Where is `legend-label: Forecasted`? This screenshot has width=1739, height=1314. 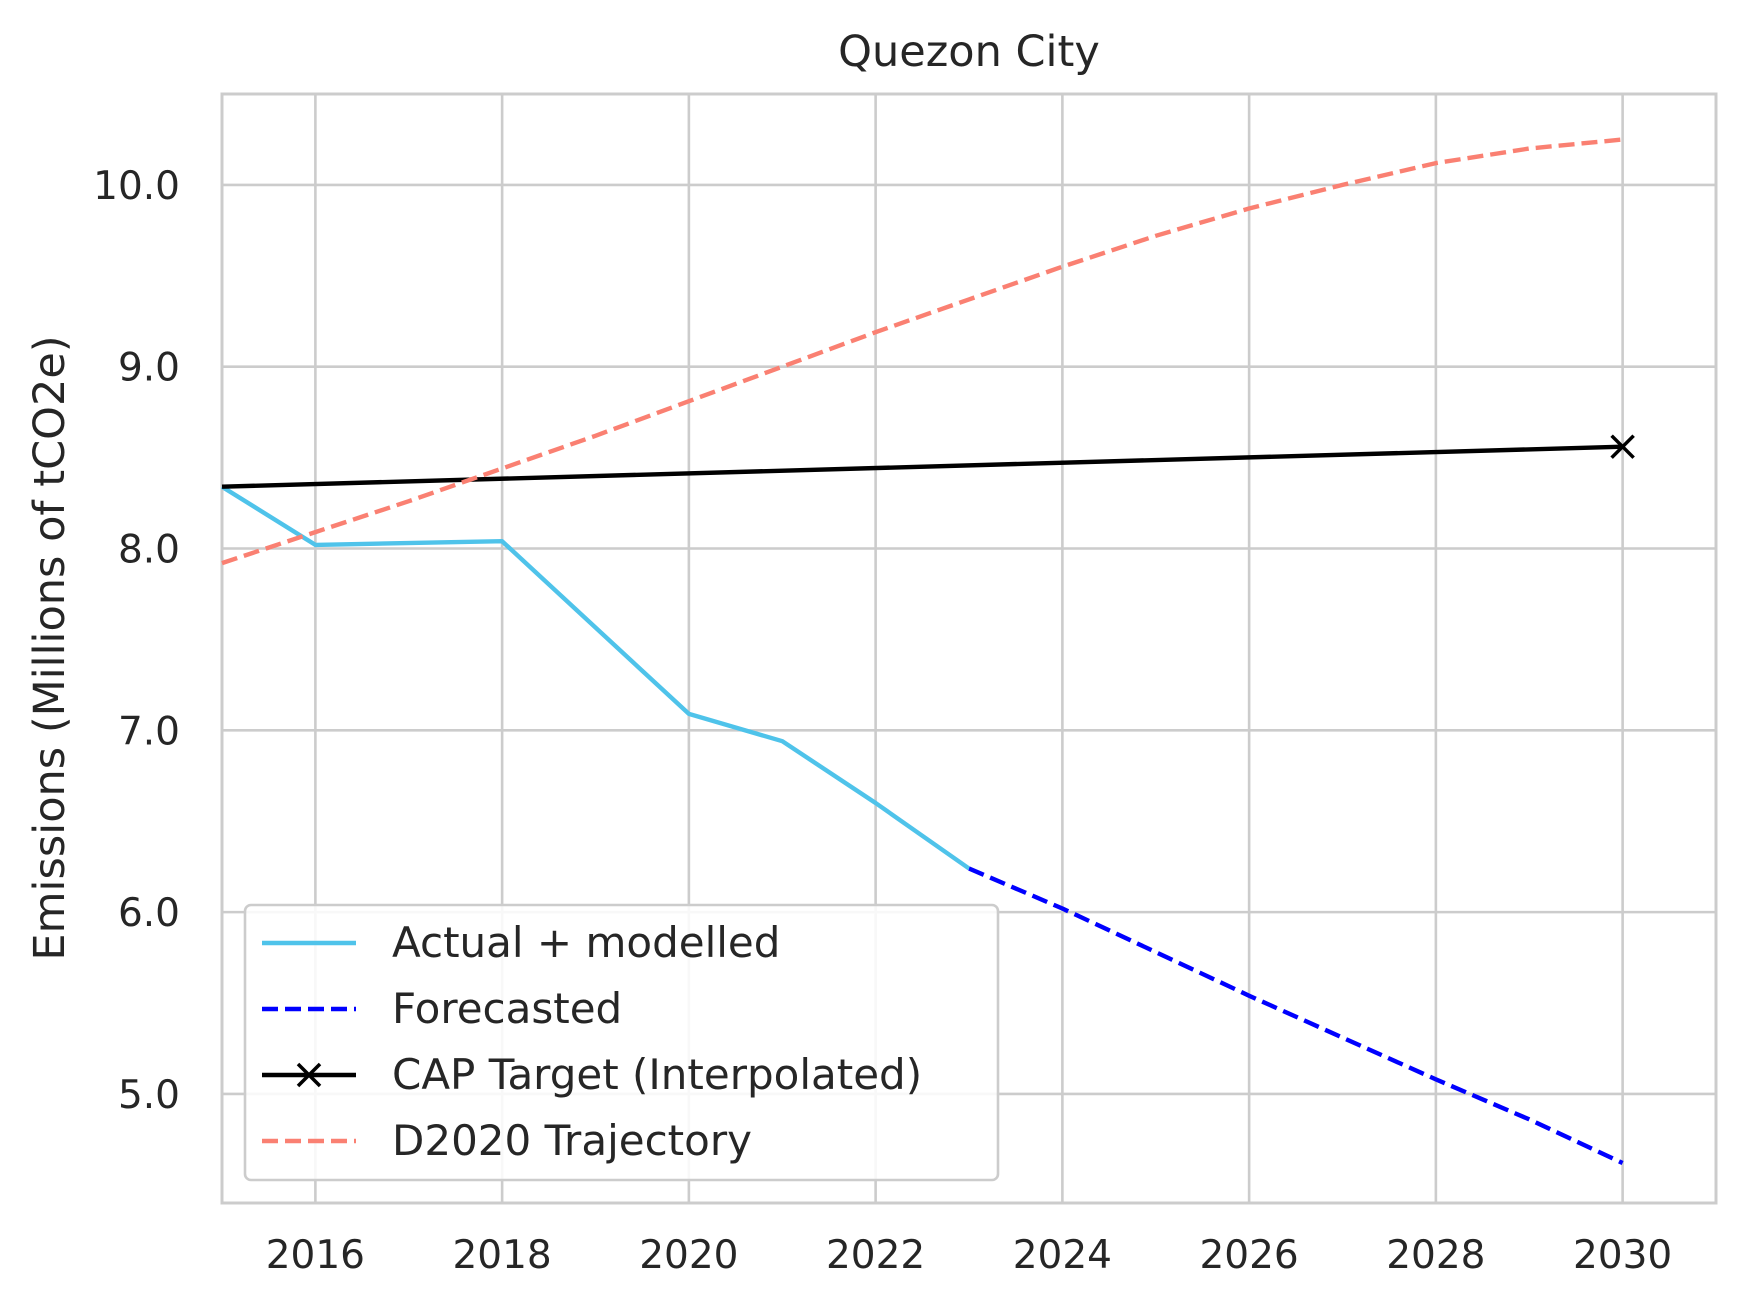
legend-label: Forecasted is located at coordinates (507, 1008).